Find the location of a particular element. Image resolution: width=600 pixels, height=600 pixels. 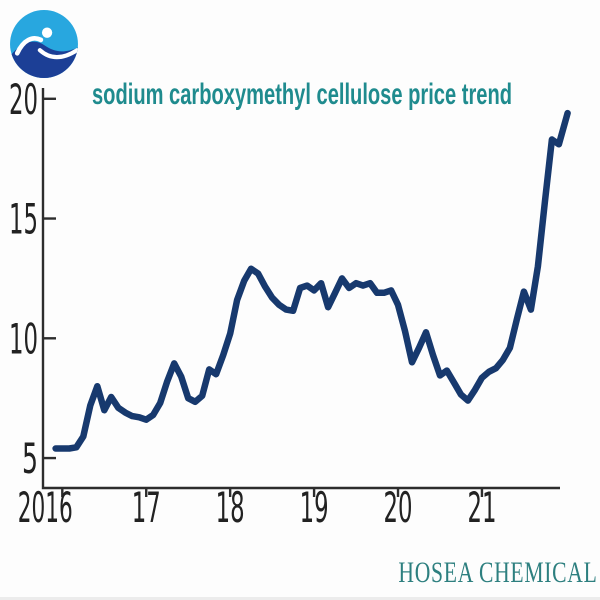

x-tick-label: 2016 is located at coordinates (45, 507).